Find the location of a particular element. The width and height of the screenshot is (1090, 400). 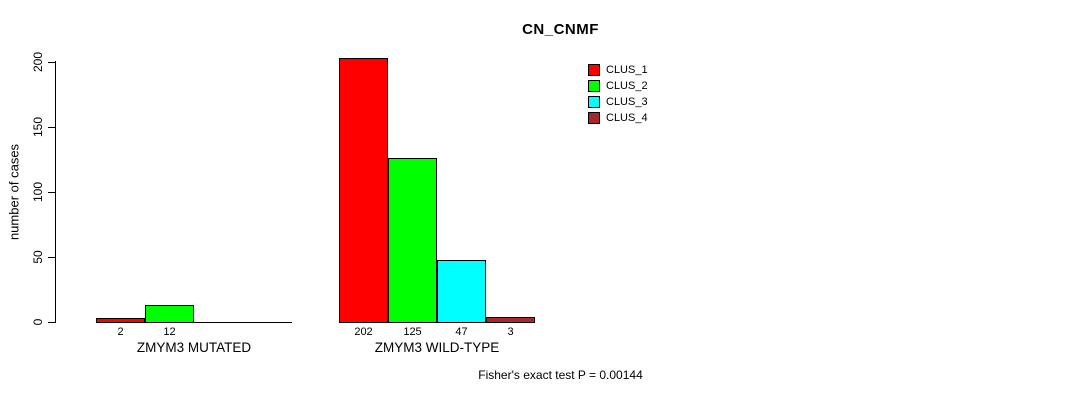

legend-item: CLUS_2 is located at coordinates (618, 86).